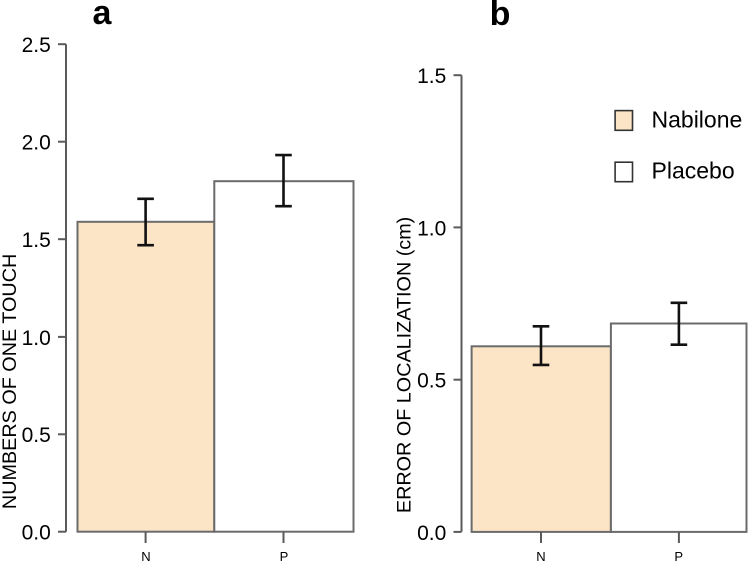  What do you see at coordinates (36, 45) in the screenshot?
I see `svg-text: 2.5` at bounding box center [36, 45].